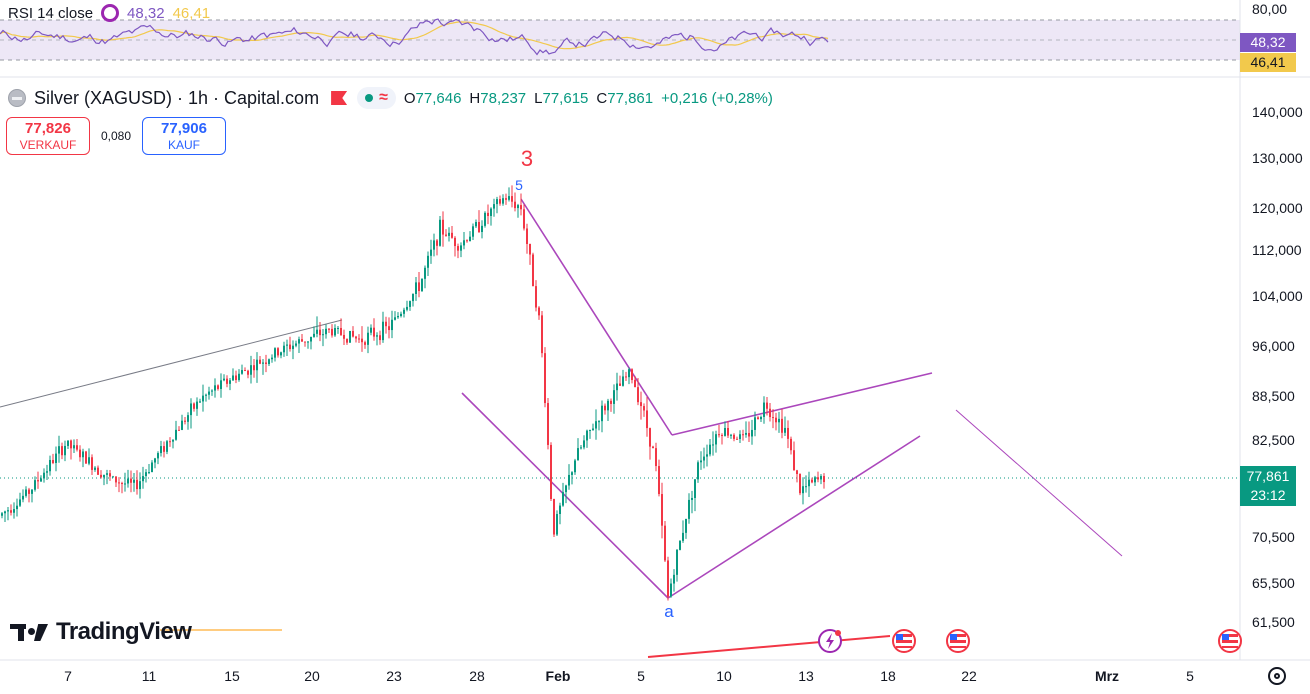  What do you see at coordinates (596, 317) in the screenshot?
I see `wedge-upper-line-left` at bounding box center [596, 317].